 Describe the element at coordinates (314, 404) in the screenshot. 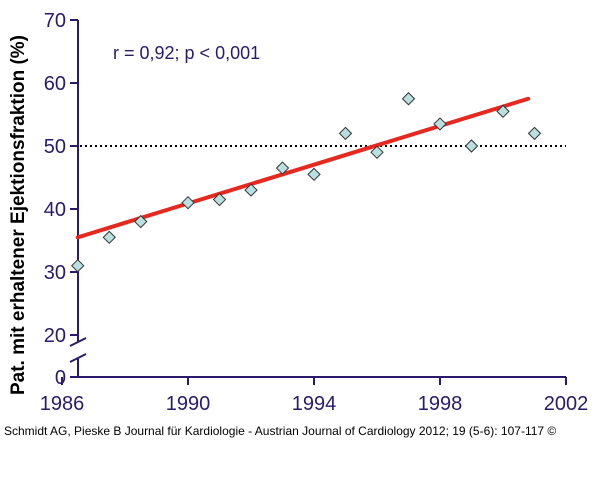

I see `x-tick-label: 1994` at that location.